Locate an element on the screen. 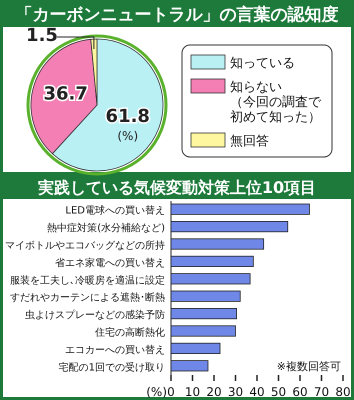 This screenshot has width=354, height=400. data-label: 36.7 is located at coordinates (66, 94).